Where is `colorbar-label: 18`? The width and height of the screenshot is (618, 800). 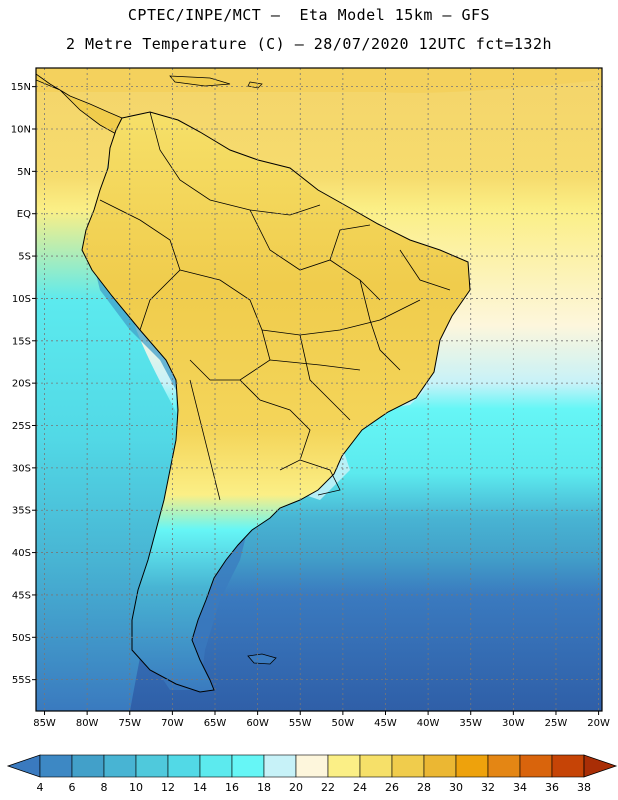
colorbar-label: 18 is located at coordinates (264, 787).